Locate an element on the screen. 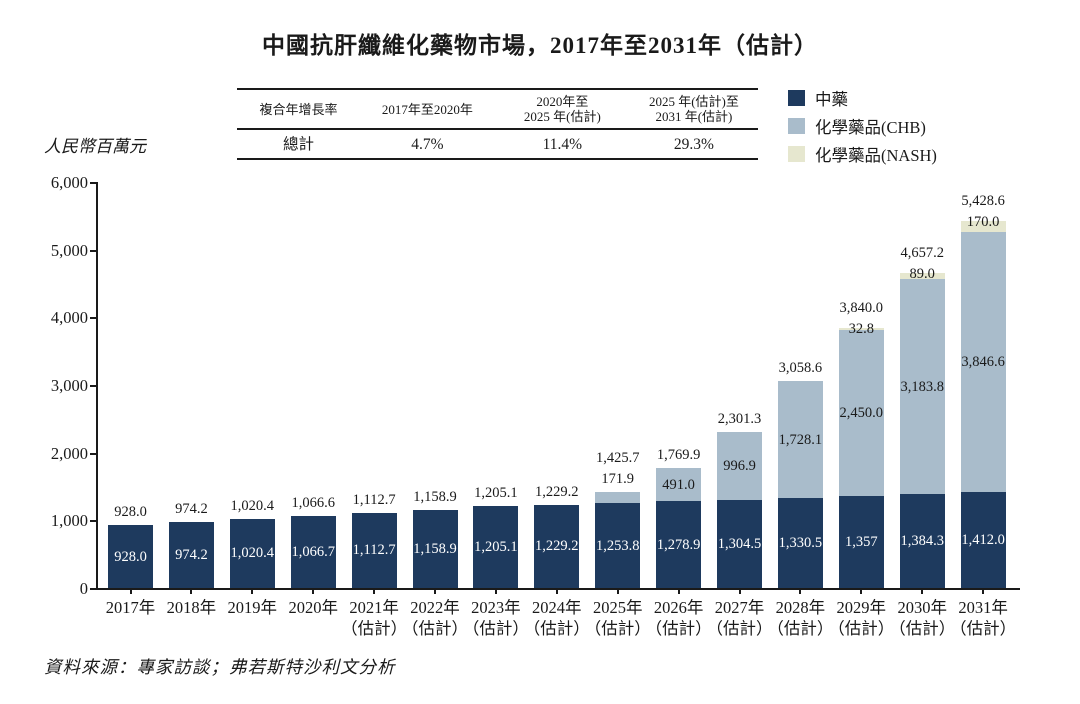 This screenshot has width=1080, height=704. bar-value-total: 3,840.0 is located at coordinates (861, 308).